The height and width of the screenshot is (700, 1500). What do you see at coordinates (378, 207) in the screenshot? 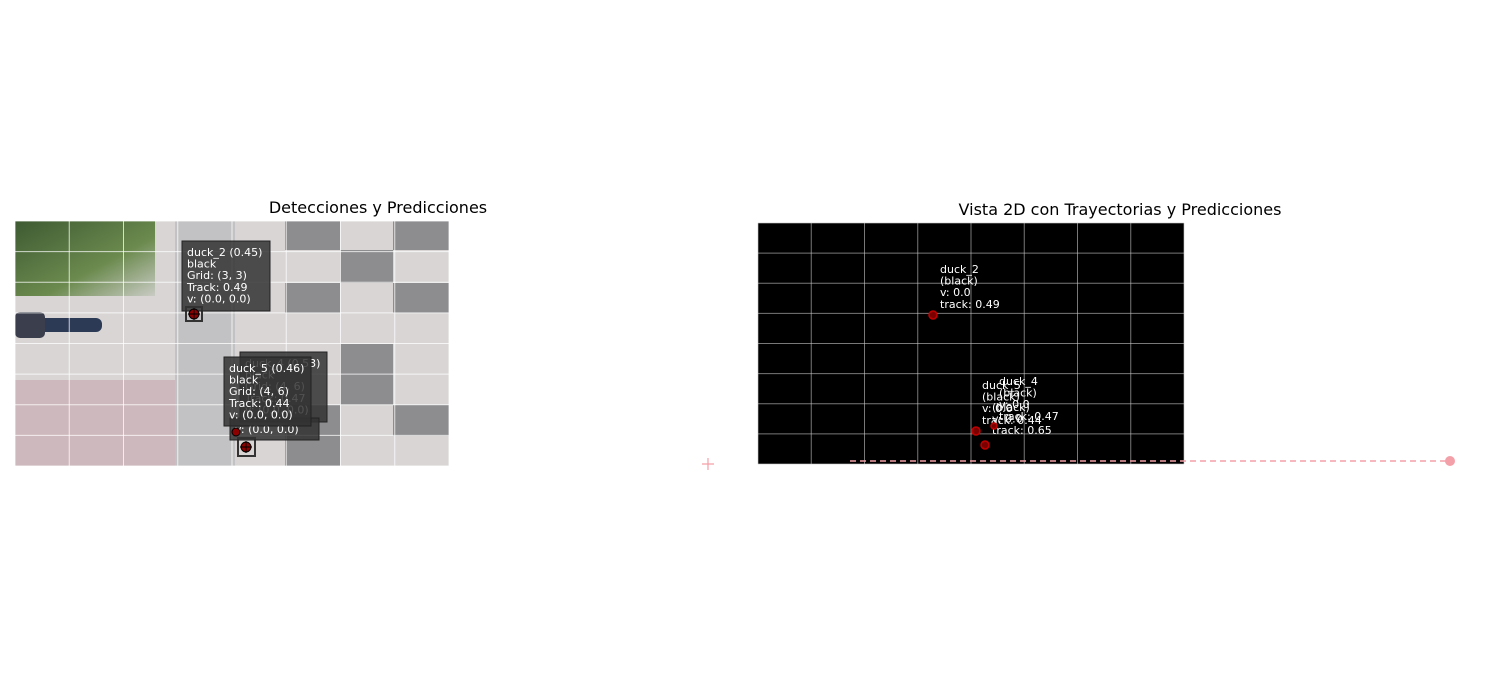
I see `left-title: Detecciones y Predicciones` at bounding box center [378, 207].